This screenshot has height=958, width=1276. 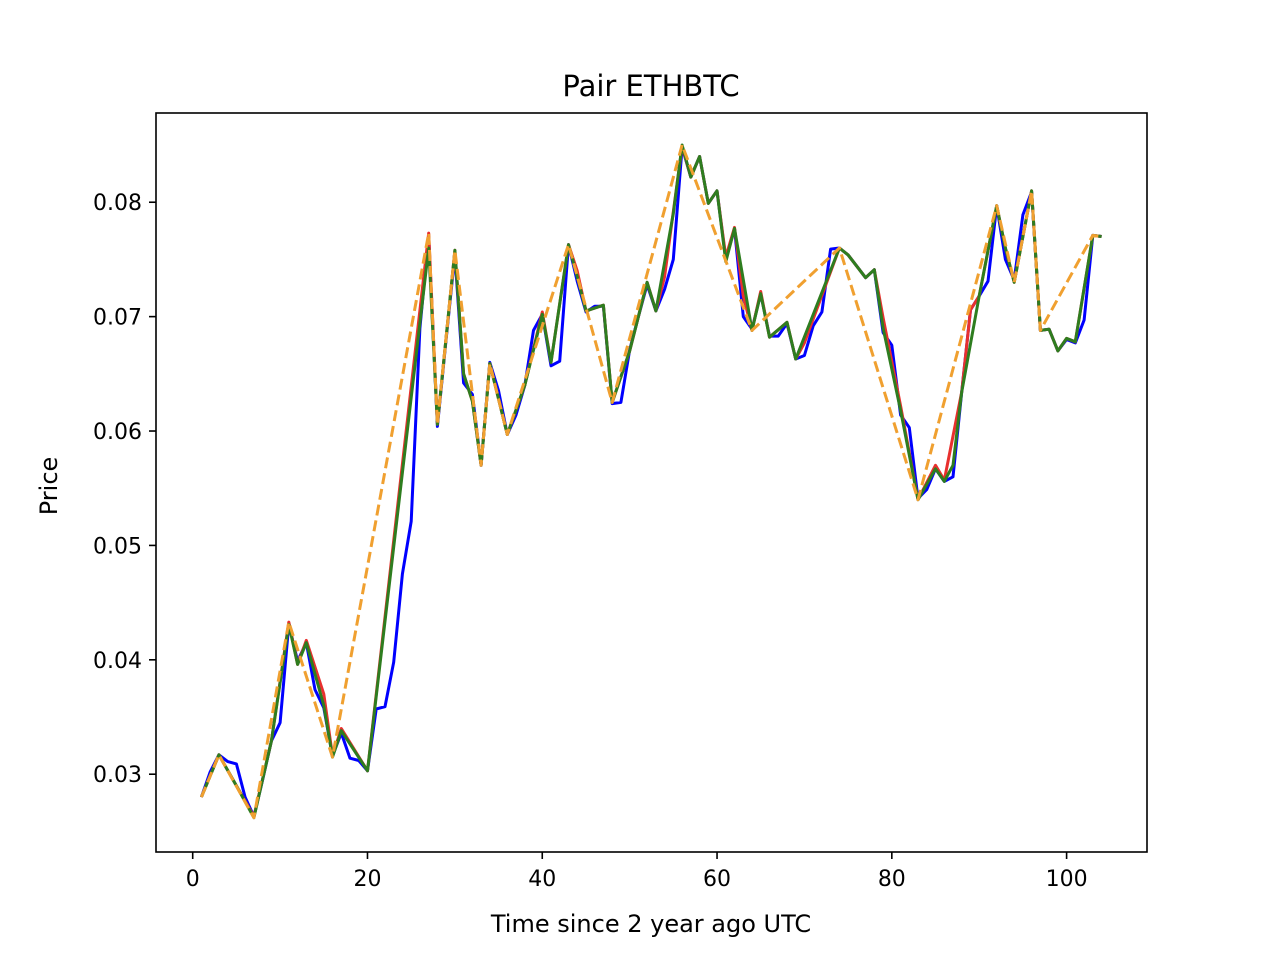 What do you see at coordinates (193, 879) in the screenshot?
I see `x-tick-label: 0` at bounding box center [193, 879].